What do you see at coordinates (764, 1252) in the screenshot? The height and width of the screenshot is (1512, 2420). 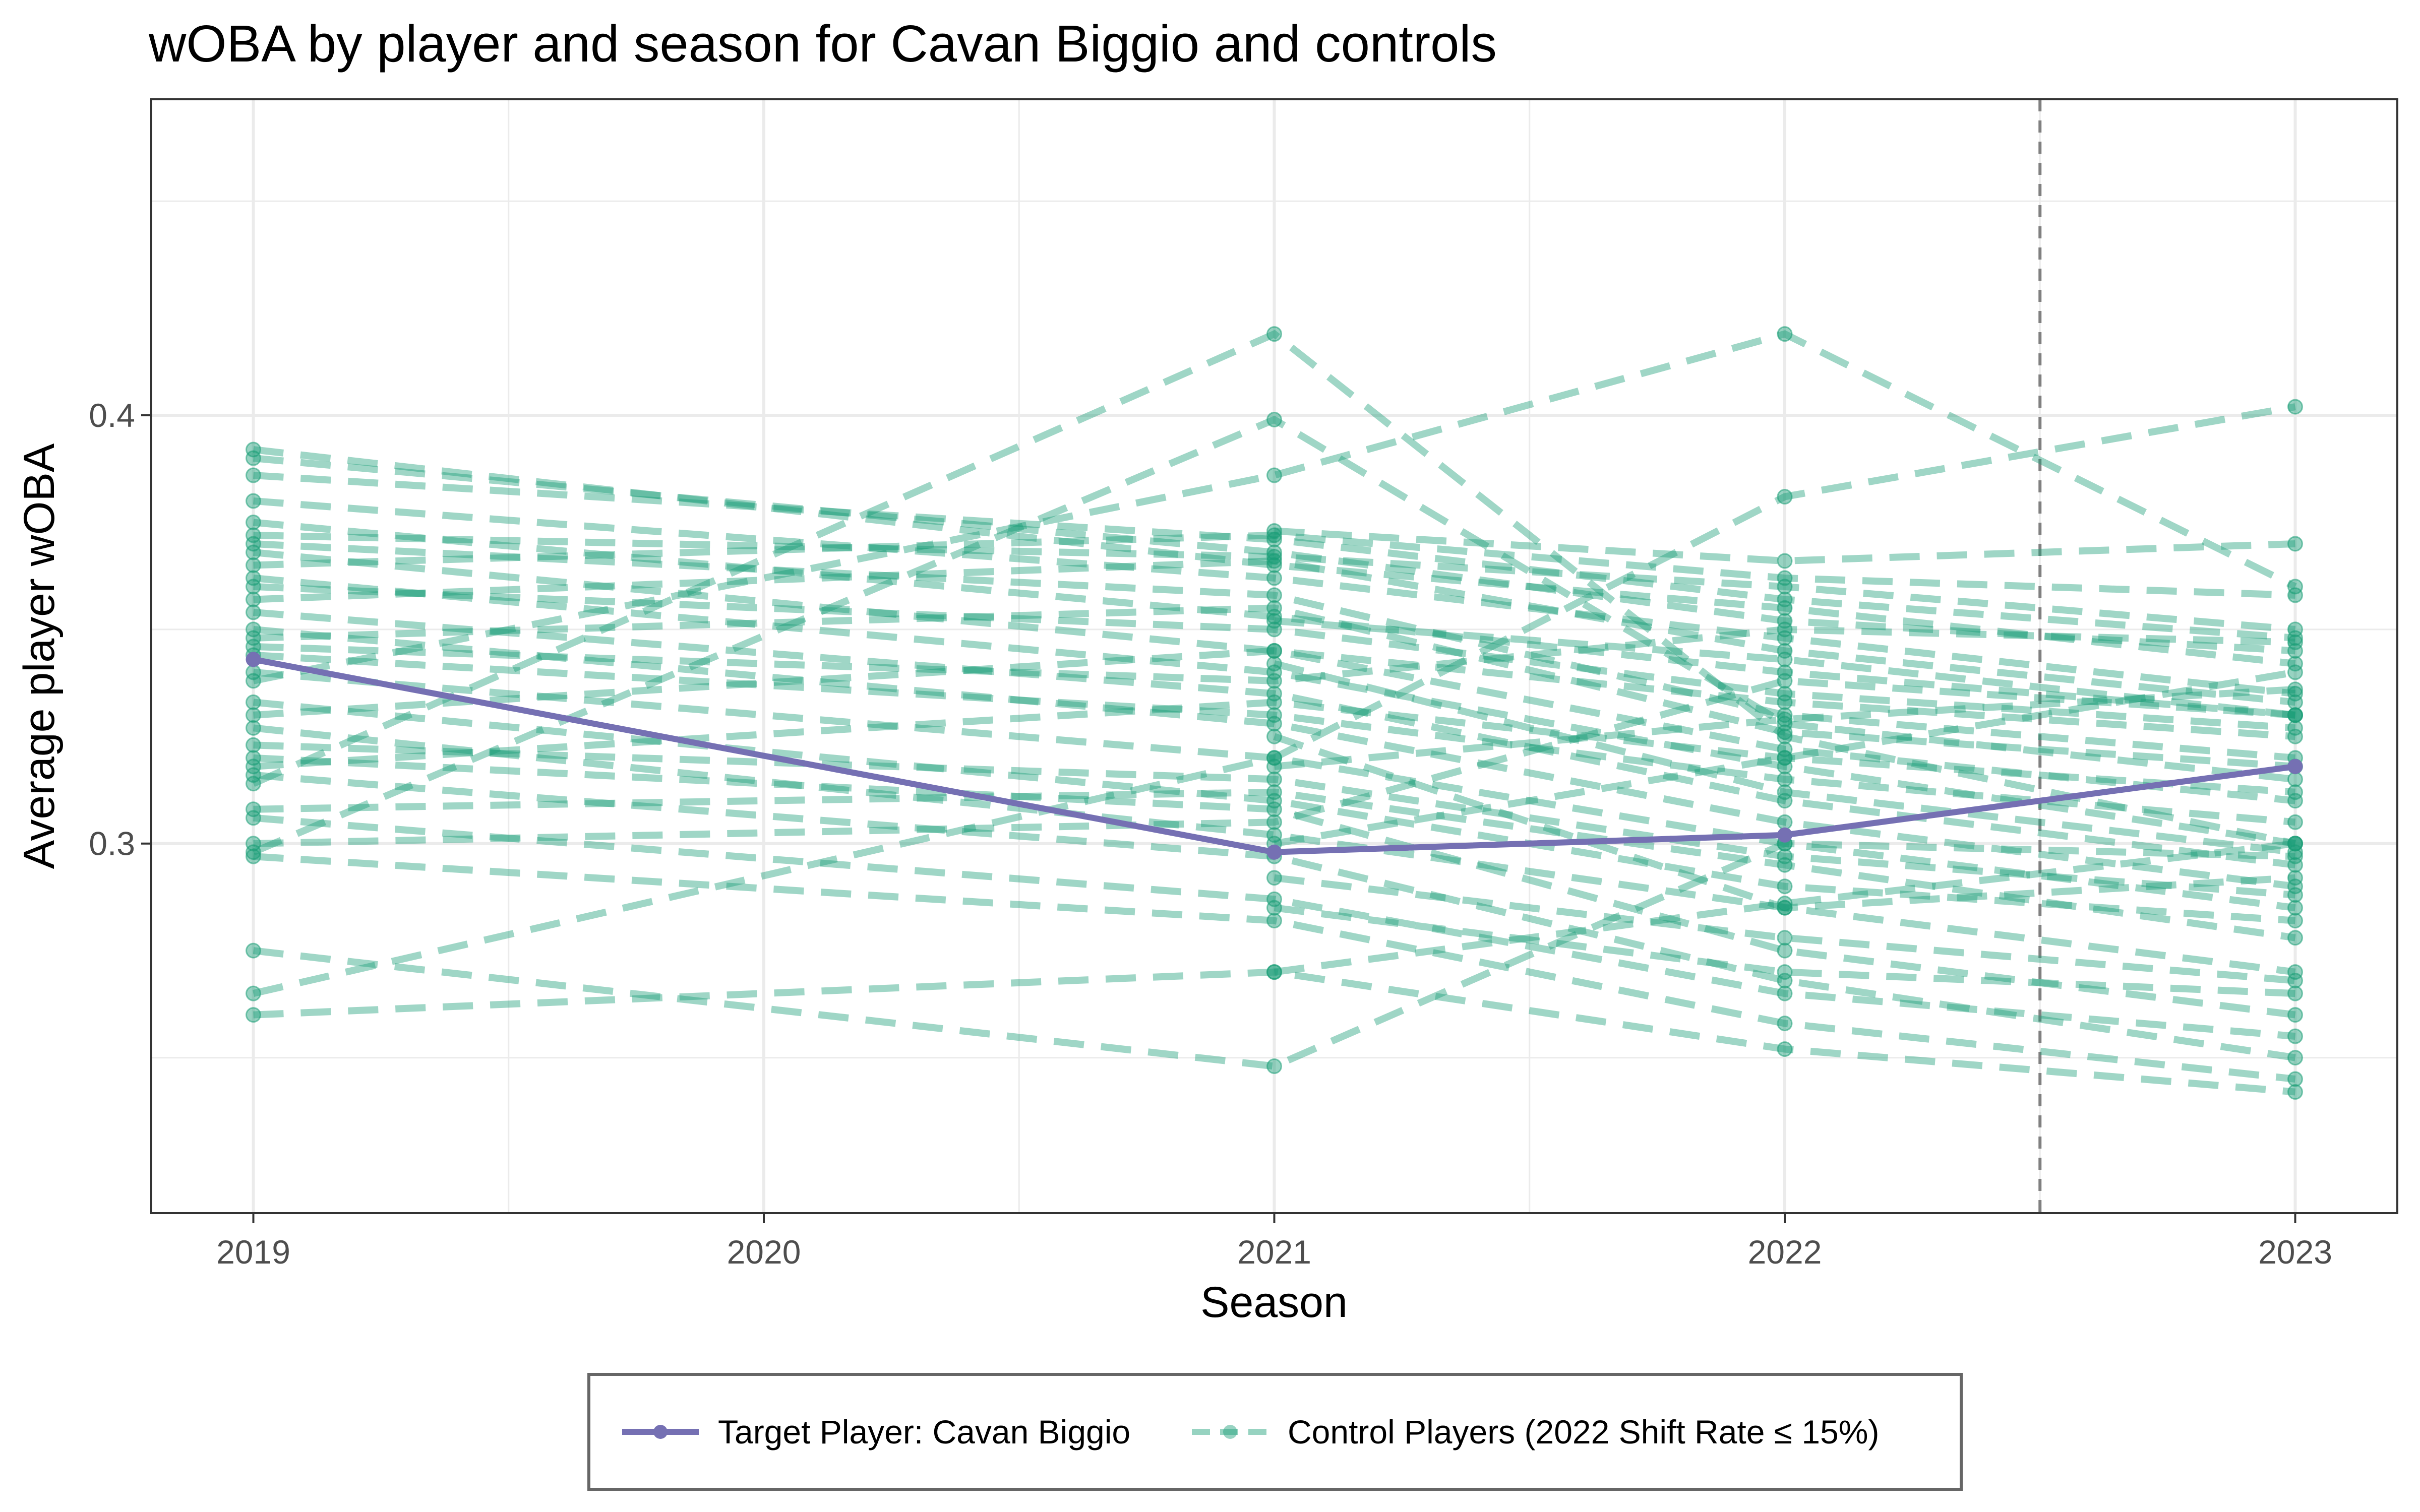 I see `x-tick-label: 2020` at bounding box center [764, 1252].